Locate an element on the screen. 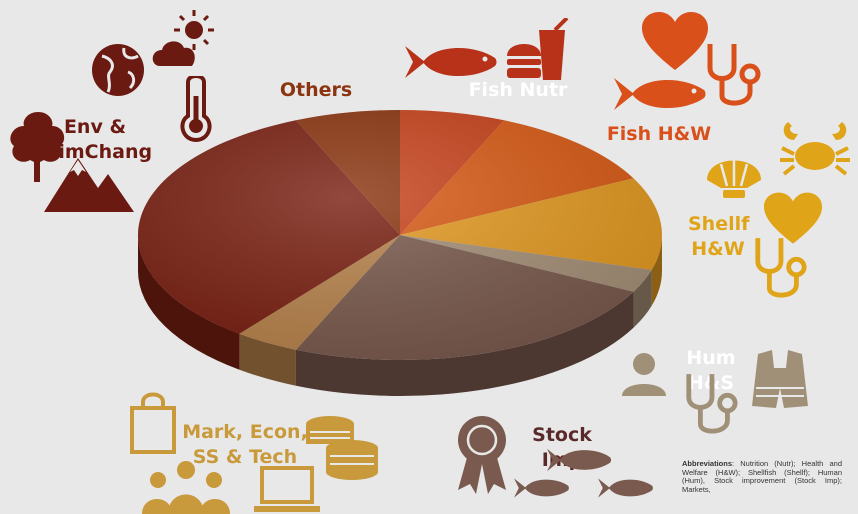 This screenshot has height=514, width=858. label-env-line2: ClimChang is located at coordinates (95, 151).